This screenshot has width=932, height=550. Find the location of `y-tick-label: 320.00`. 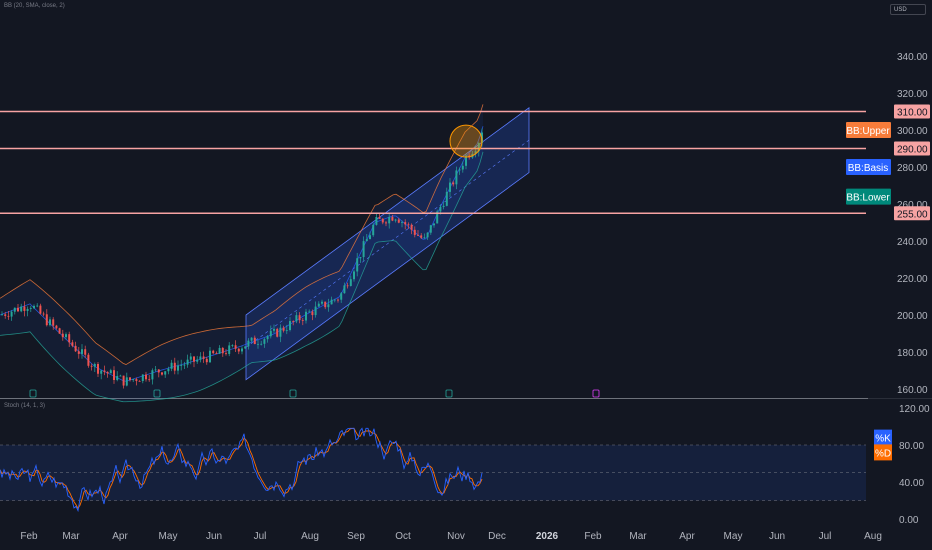

y-tick-label: 320.00 is located at coordinates (912, 94).